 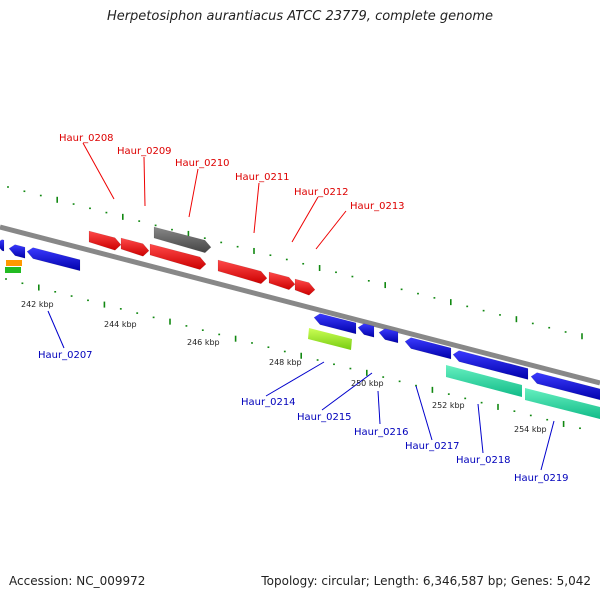 What do you see at coordinates (65, 355) in the screenshot?
I see `gene-label-haur-0207: Haur_0207` at bounding box center [65, 355].